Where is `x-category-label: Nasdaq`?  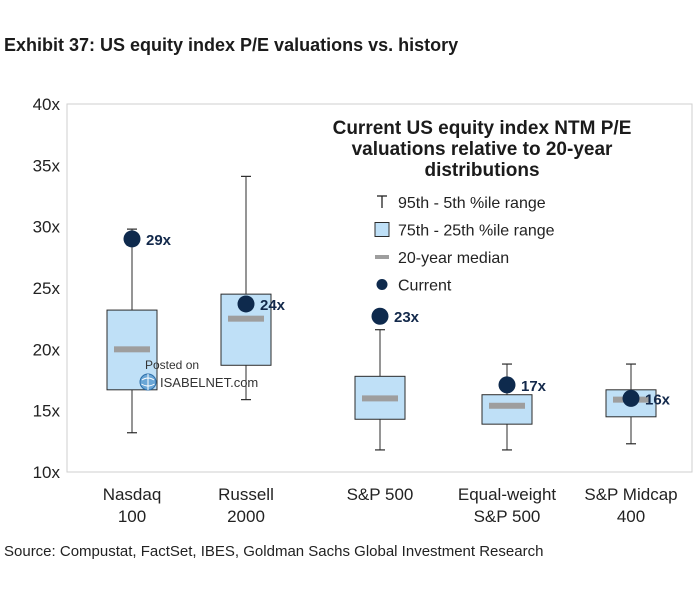 x-category-label: Nasdaq is located at coordinates (132, 494).